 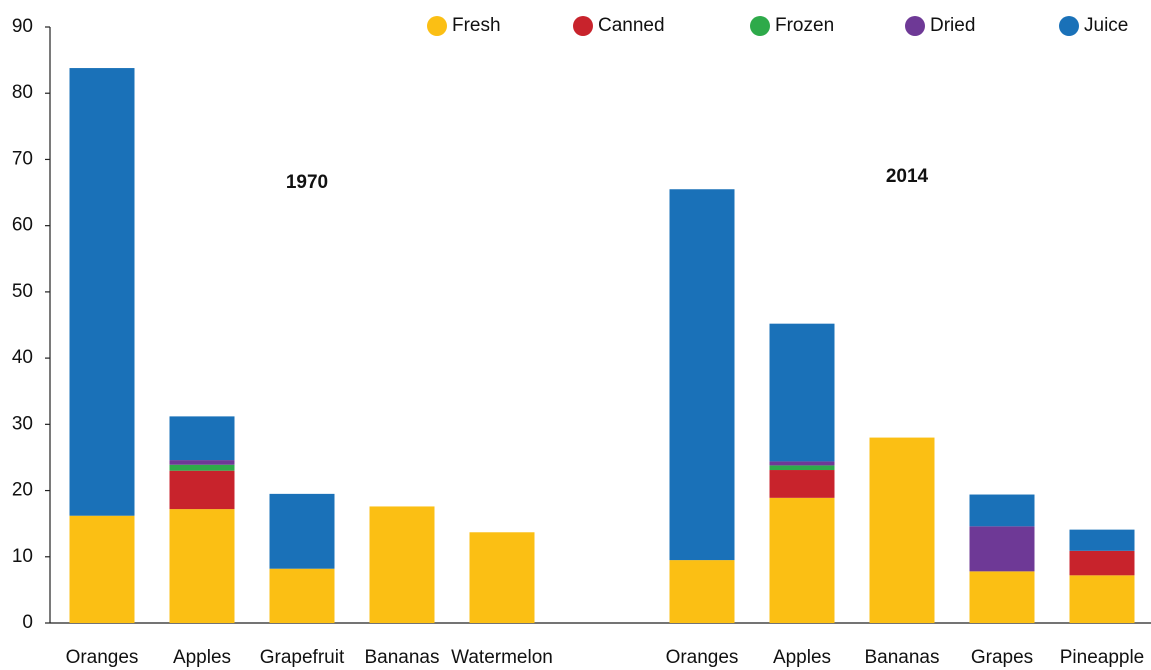 What do you see at coordinates (22, 92) in the screenshot?
I see `y-tick-label: 80` at bounding box center [22, 92].